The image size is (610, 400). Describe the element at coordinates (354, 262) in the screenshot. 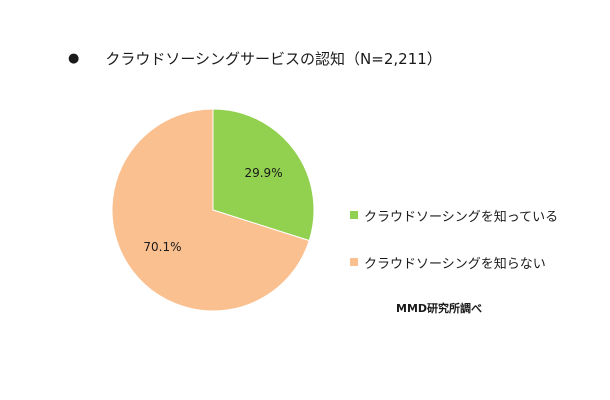

I see `legend-swatch-unaware` at that location.